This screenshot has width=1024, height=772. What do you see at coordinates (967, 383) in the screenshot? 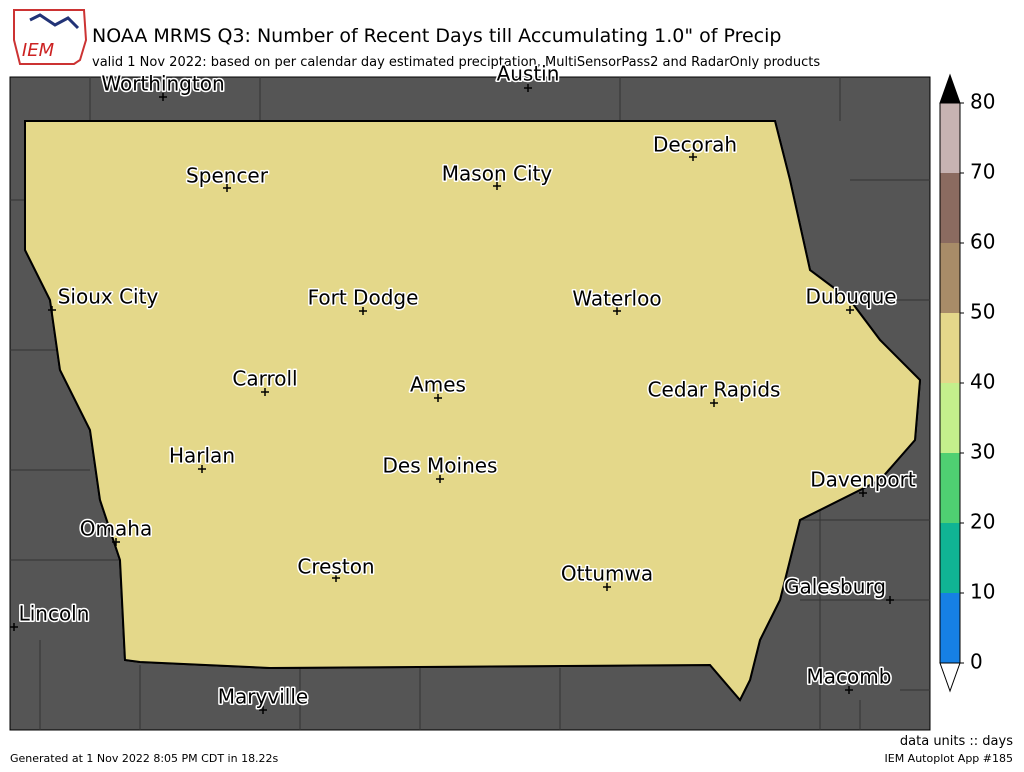
I see `colorbar: 0 10 20 30 40 50 60 70 80` at bounding box center [967, 383].